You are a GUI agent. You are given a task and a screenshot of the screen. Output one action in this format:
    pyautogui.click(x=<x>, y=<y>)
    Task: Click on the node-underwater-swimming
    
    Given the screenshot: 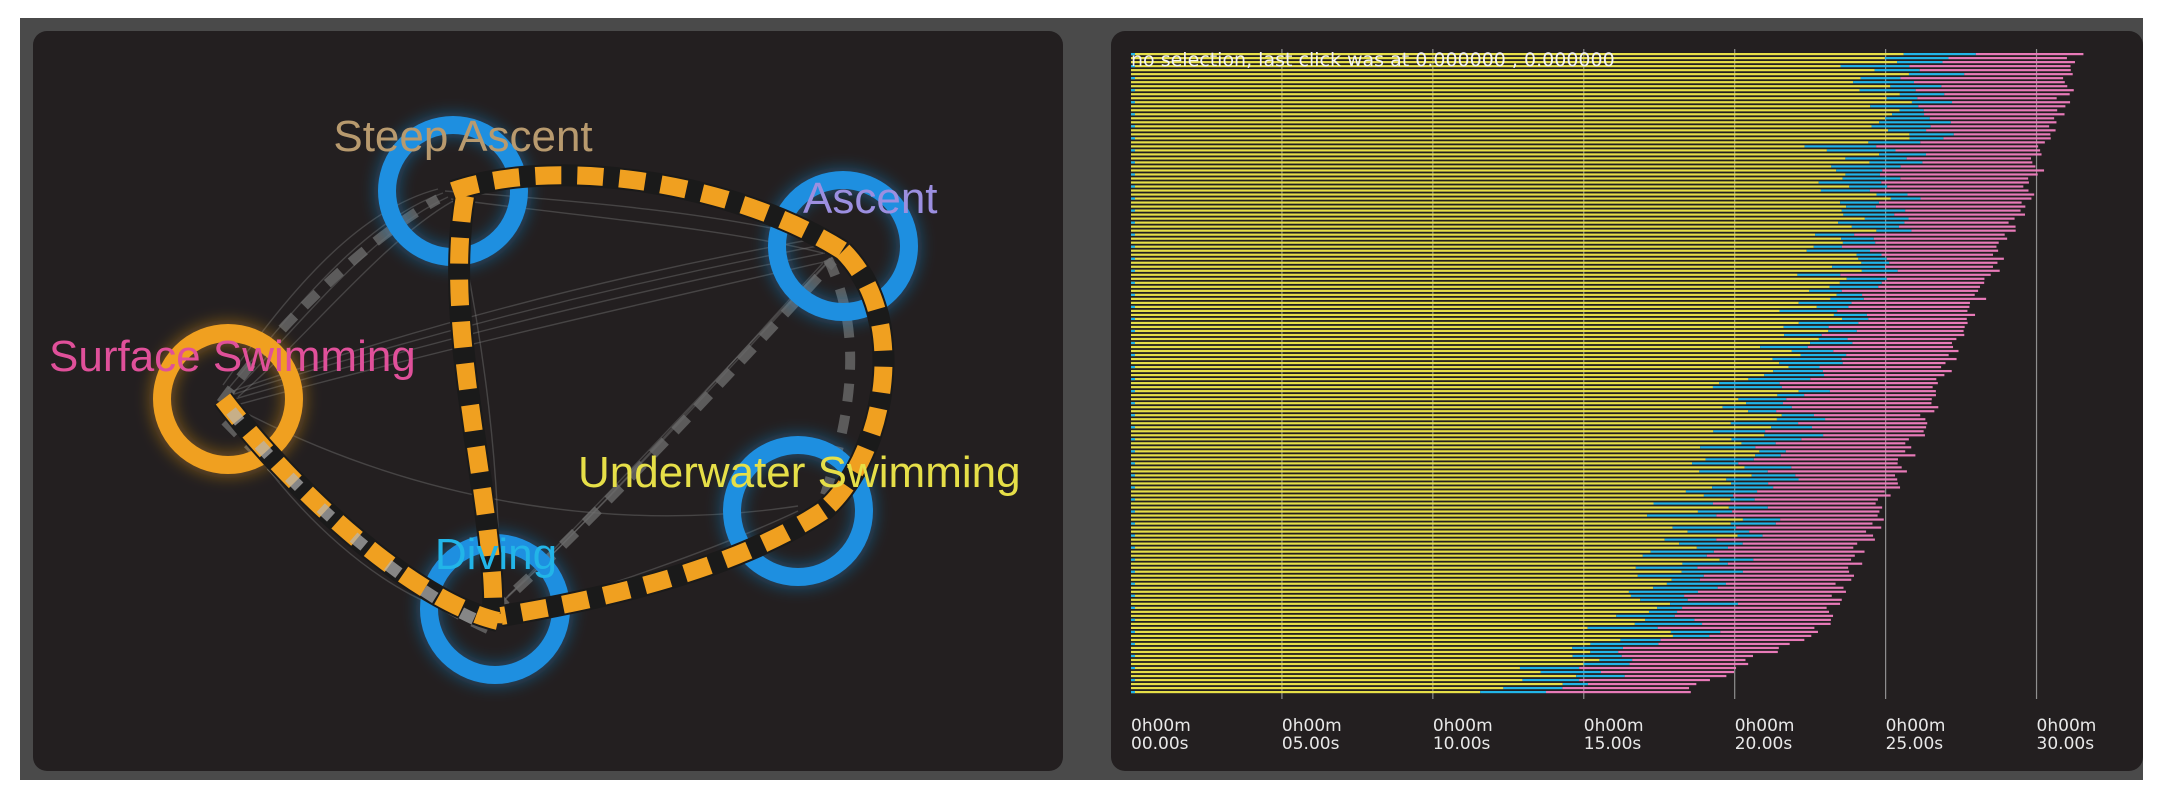 What is the action you would take?
    pyautogui.click(x=798, y=511)
    